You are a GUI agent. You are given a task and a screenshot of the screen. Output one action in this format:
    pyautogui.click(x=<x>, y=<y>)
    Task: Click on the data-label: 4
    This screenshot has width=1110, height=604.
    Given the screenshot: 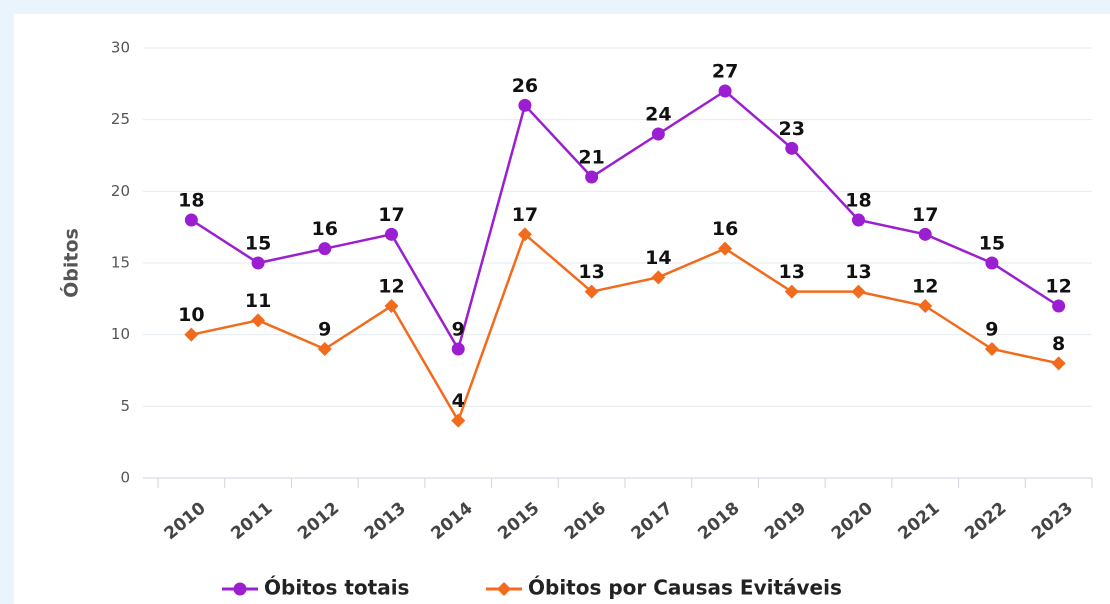 What is the action you would take?
    pyautogui.click(x=458, y=401)
    